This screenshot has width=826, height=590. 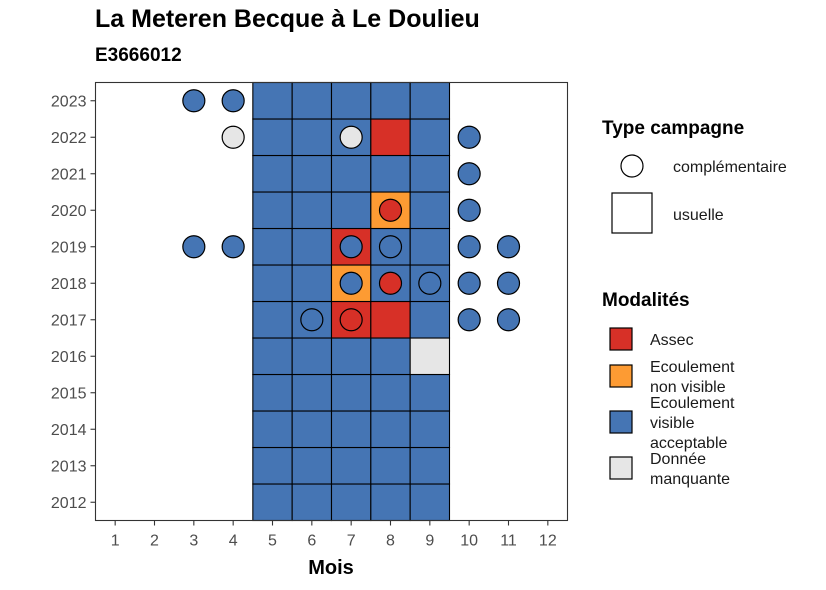 I want to click on x-tick-label-4: 4, so click(x=233, y=541).